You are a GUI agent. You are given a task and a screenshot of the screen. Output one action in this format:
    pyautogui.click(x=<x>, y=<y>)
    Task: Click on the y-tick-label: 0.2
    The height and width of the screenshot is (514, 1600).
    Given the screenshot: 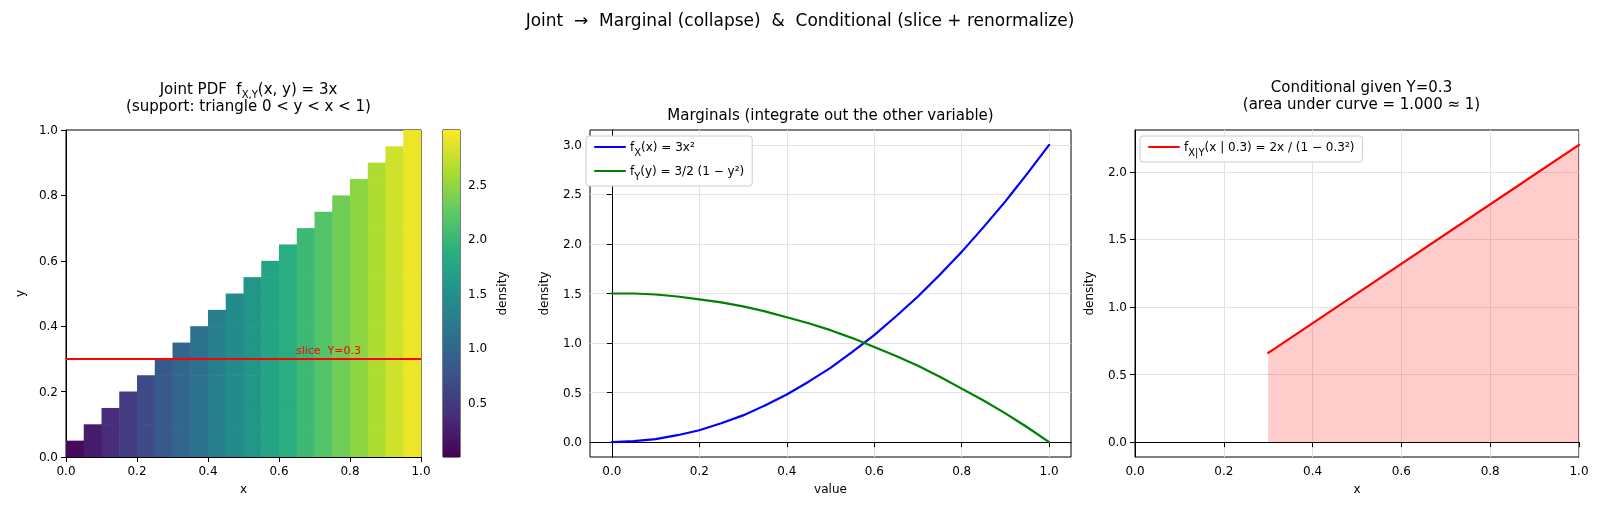 What is the action you would take?
    pyautogui.click(x=48, y=391)
    